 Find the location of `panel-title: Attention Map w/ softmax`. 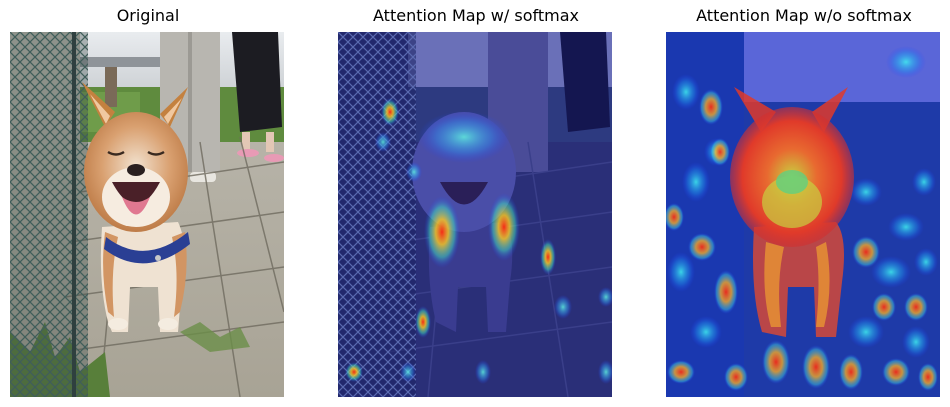

panel-title: Attention Map w/ softmax is located at coordinates (476, 15).